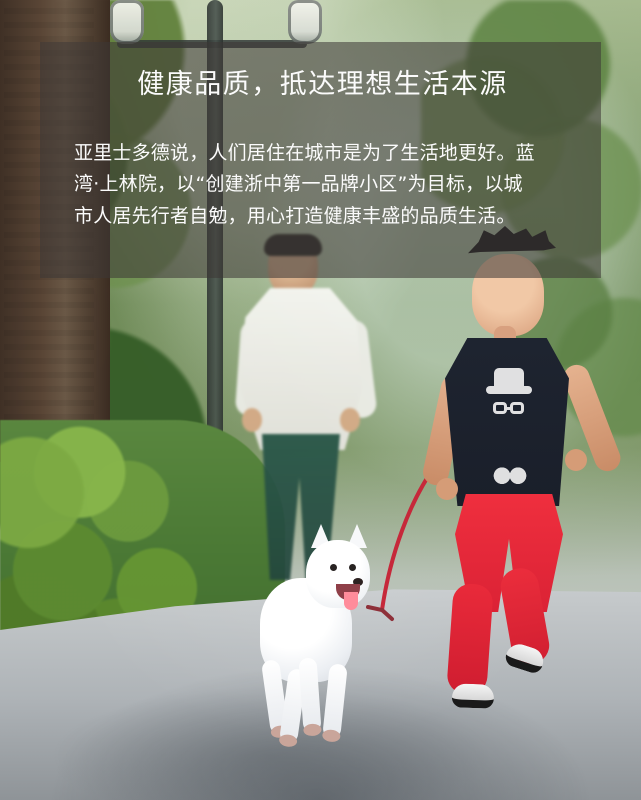 The image size is (641, 800). I want to click on dog-nose, so click(358, 582).